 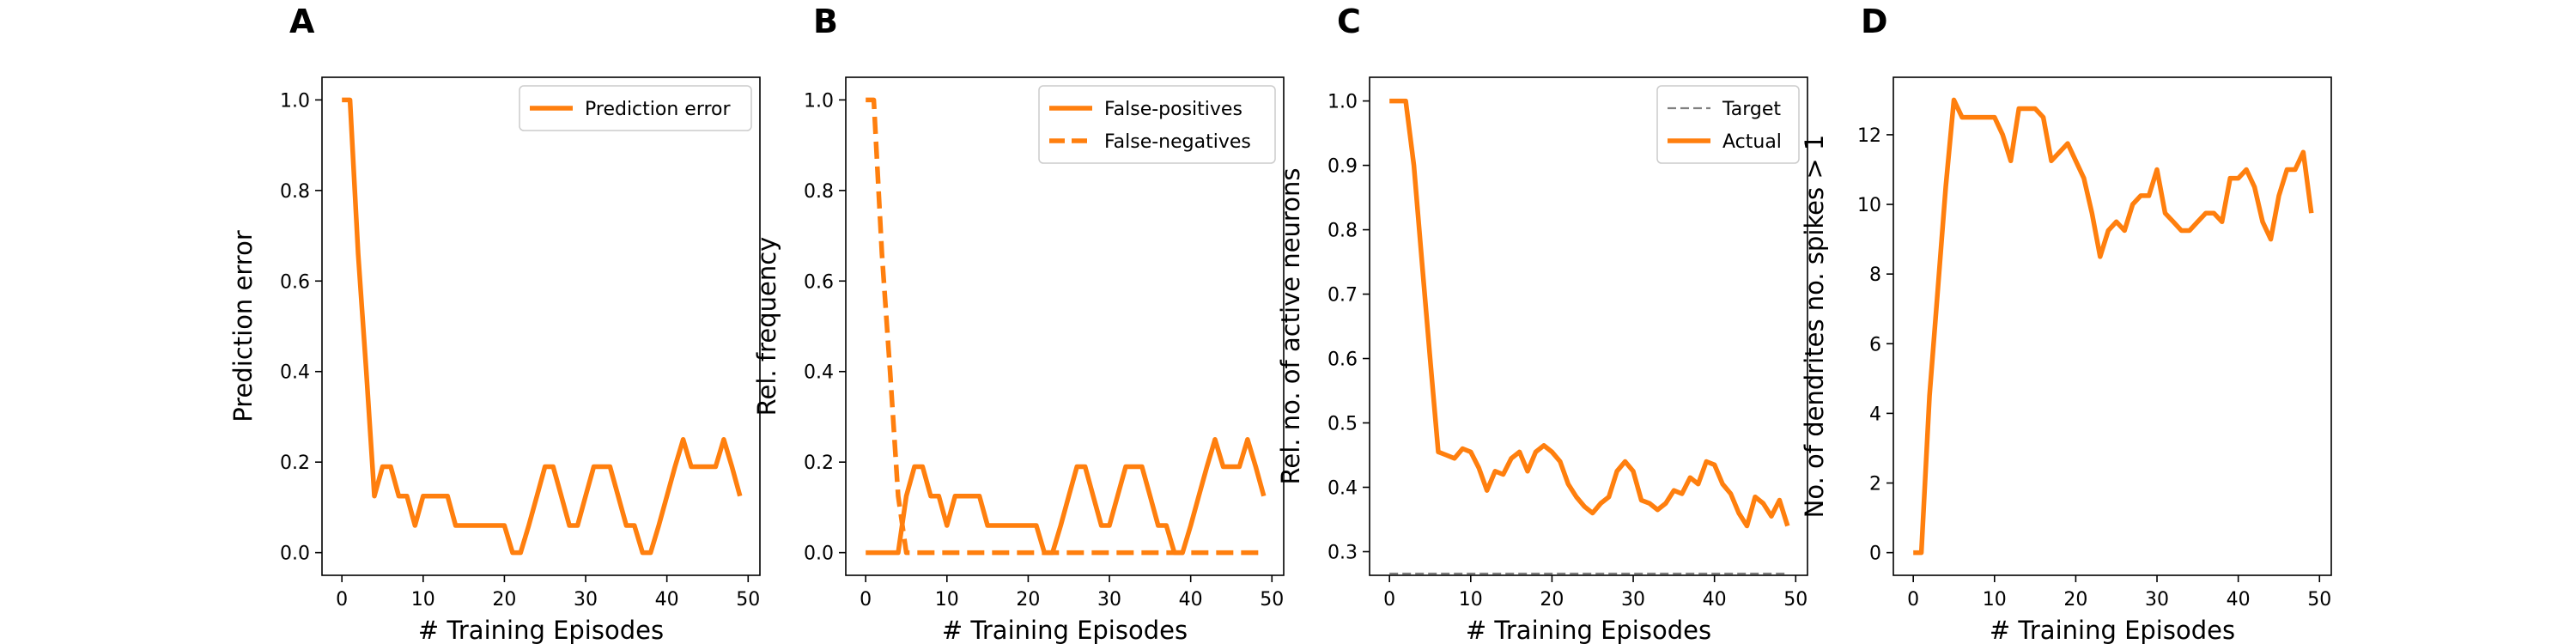 What do you see at coordinates (1173, 109) in the screenshot?
I see `legend-label: False-positives` at bounding box center [1173, 109].